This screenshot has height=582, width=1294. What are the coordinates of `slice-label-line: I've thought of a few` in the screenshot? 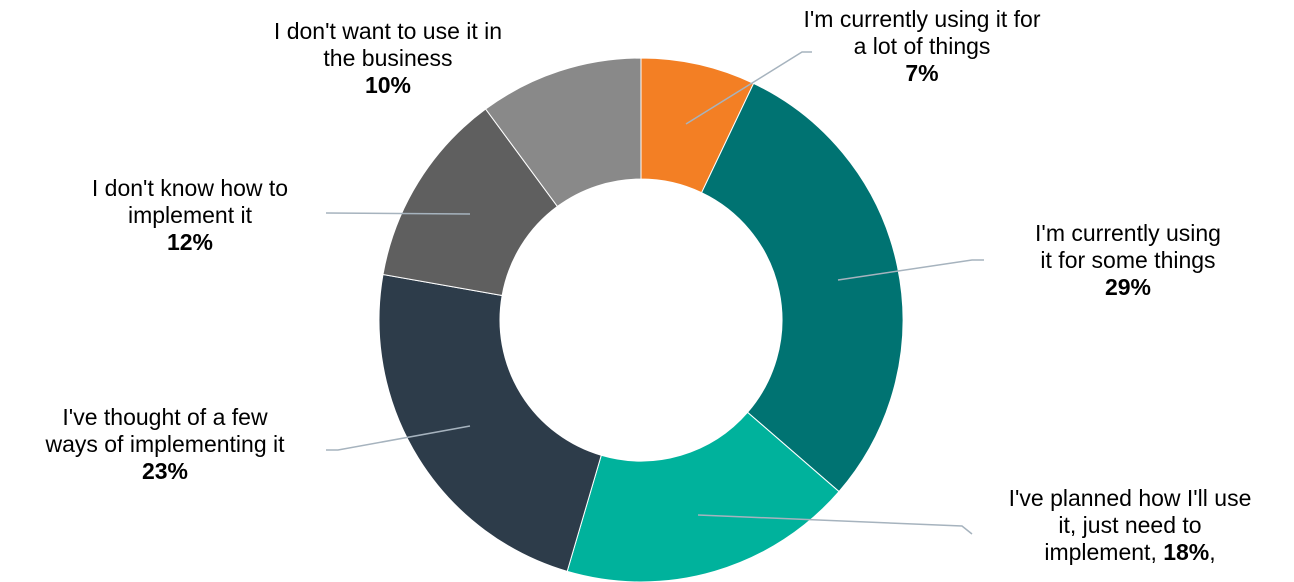 It's located at (165, 417).